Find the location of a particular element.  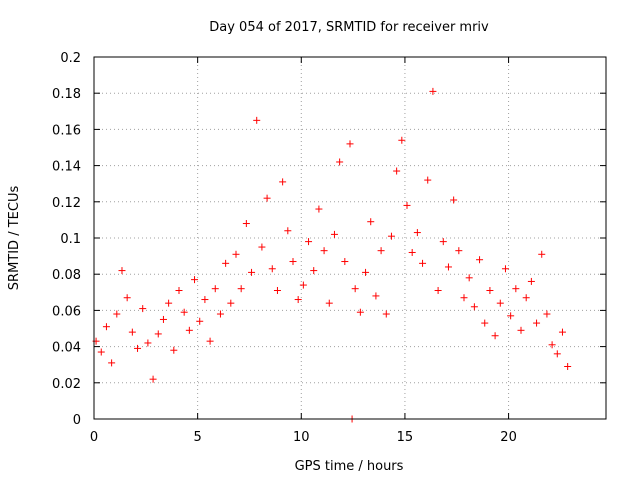

x-tick-labels: 0 5 10 15 20 is located at coordinates (303, 437).